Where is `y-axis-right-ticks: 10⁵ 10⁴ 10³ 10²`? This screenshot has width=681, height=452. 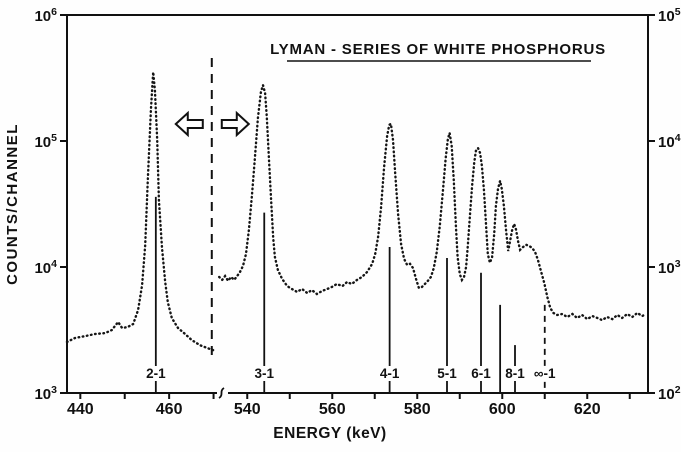
y-axis-right-ticks: 10⁵ 10⁴ 10³ 10² is located at coordinates (664, 204).